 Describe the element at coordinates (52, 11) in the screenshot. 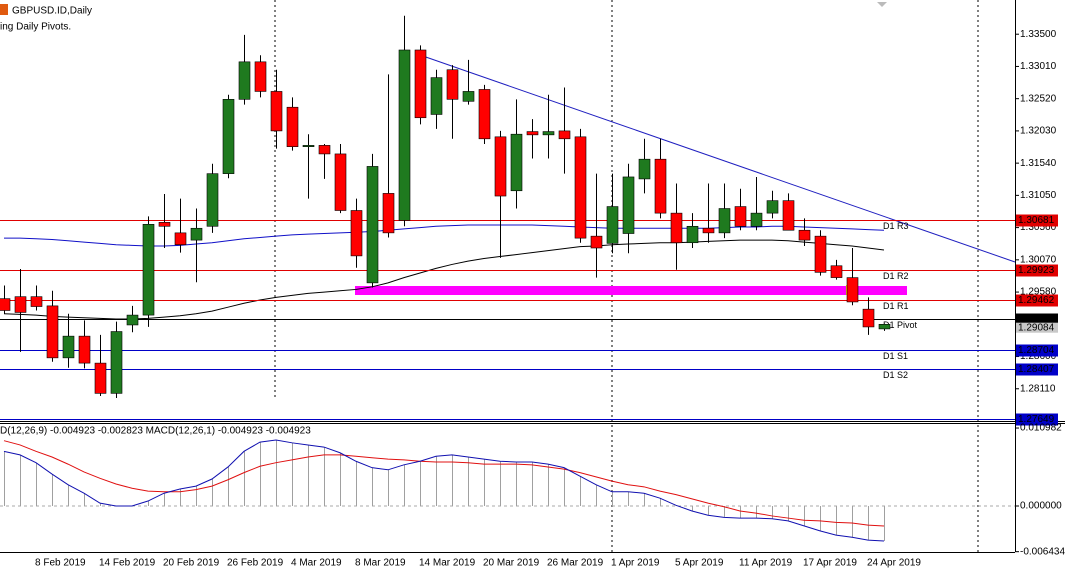

I see `chart-title: GBPUSD.ID,Daily` at that location.